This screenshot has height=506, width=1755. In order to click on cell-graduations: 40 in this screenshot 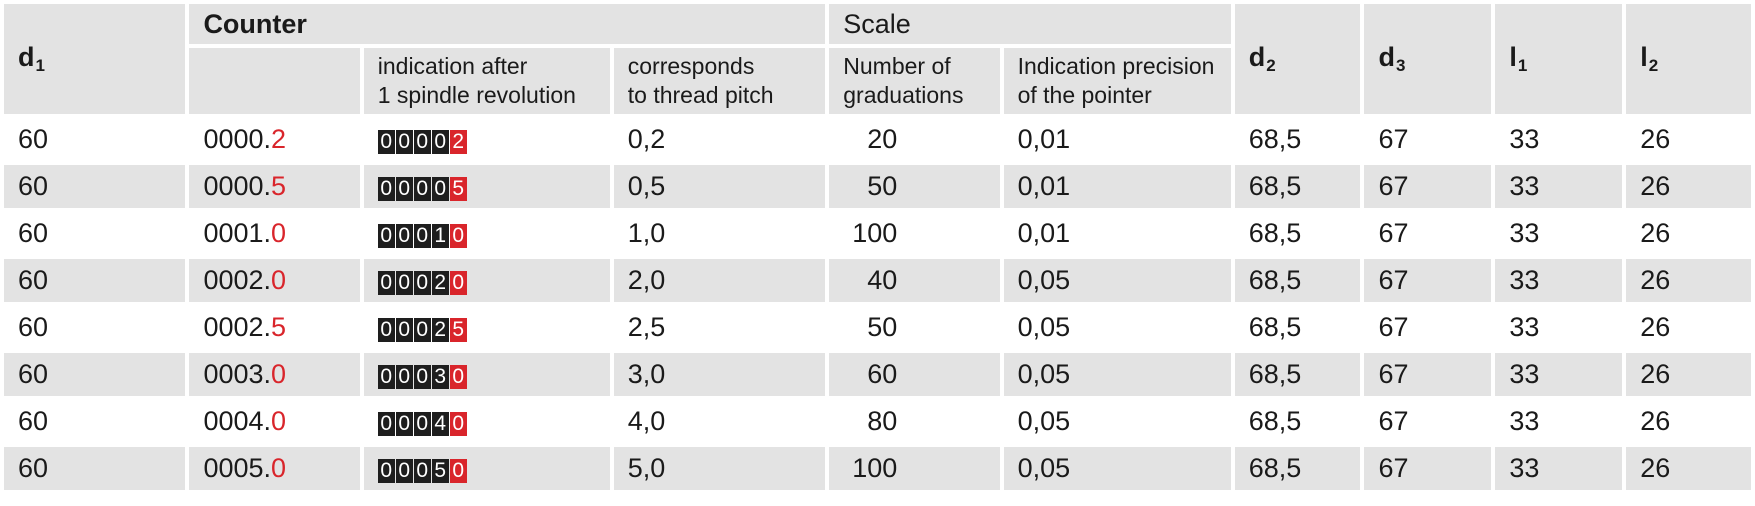, I will do `click(914, 280)`.